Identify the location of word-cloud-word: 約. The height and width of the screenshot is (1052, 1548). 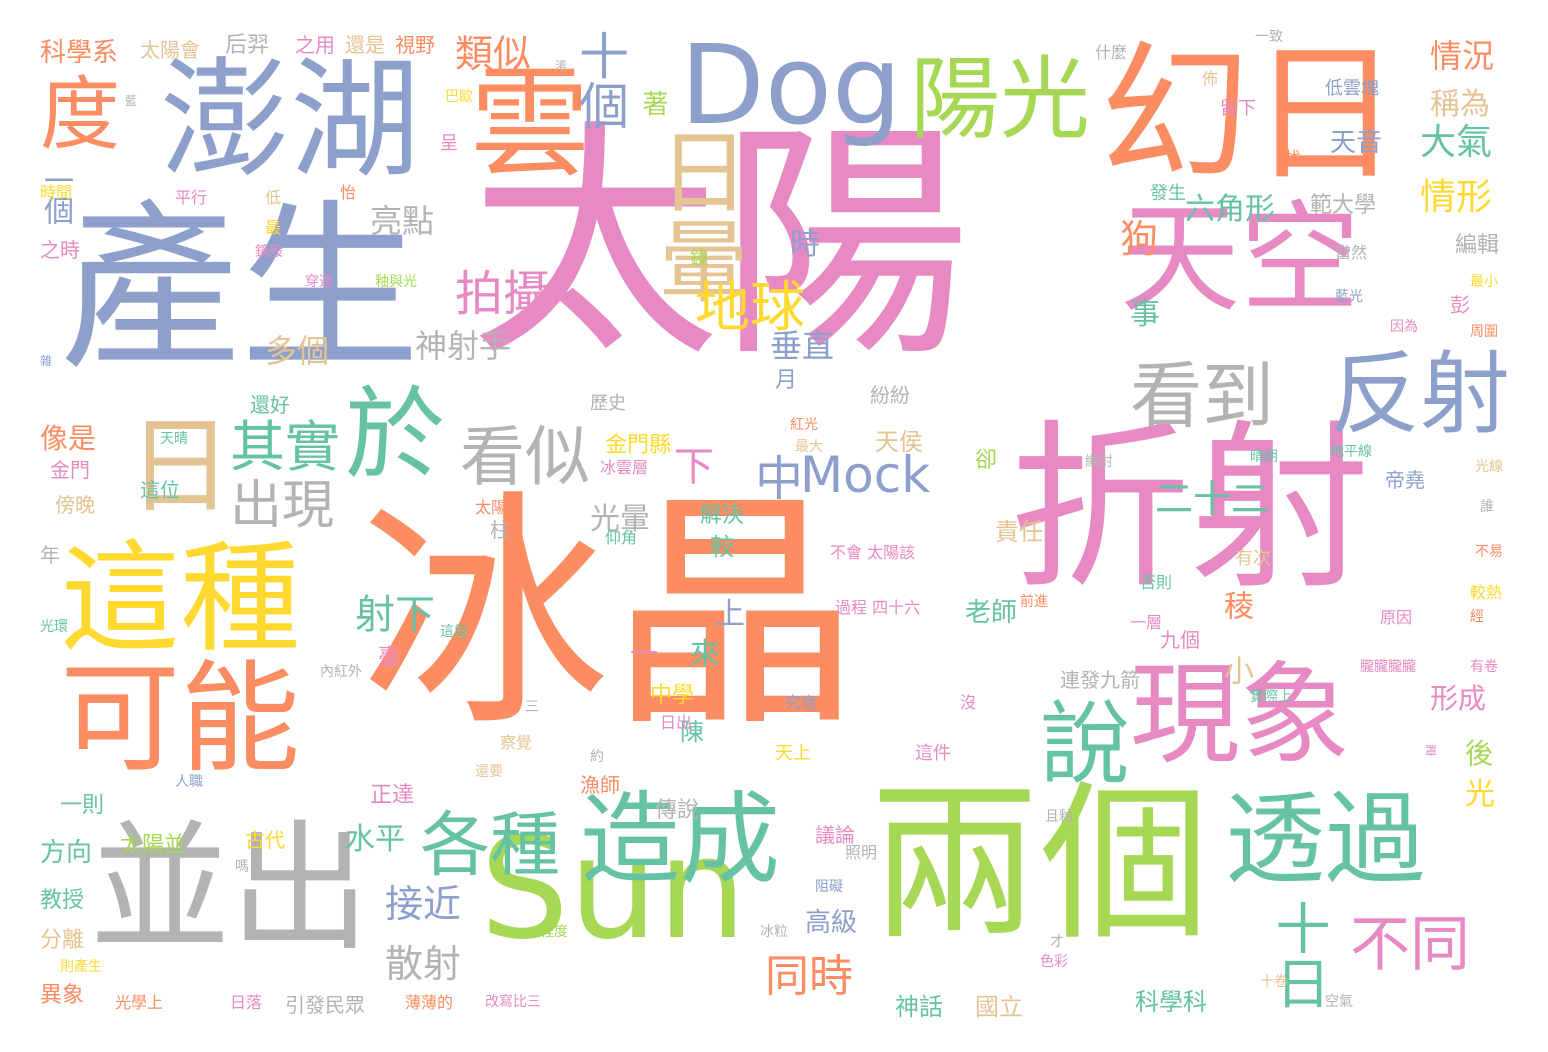
(597, 757).